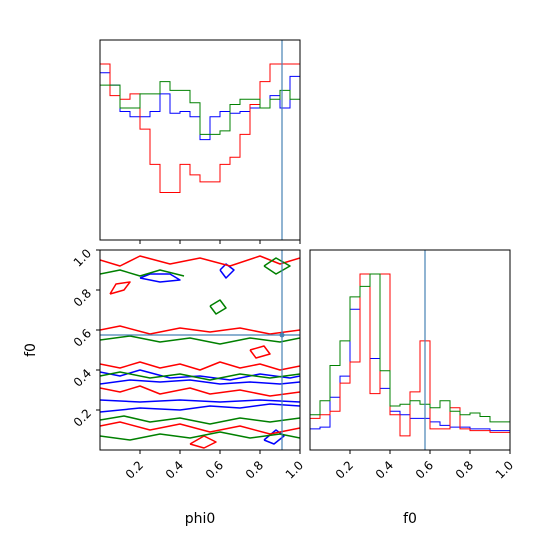 The height and width of the screenshot is (550, 550). Describe the element at coordinates (384, 469) in the screenshot. I see `f0-hist-xtick-label-1: 0.4` at that location.